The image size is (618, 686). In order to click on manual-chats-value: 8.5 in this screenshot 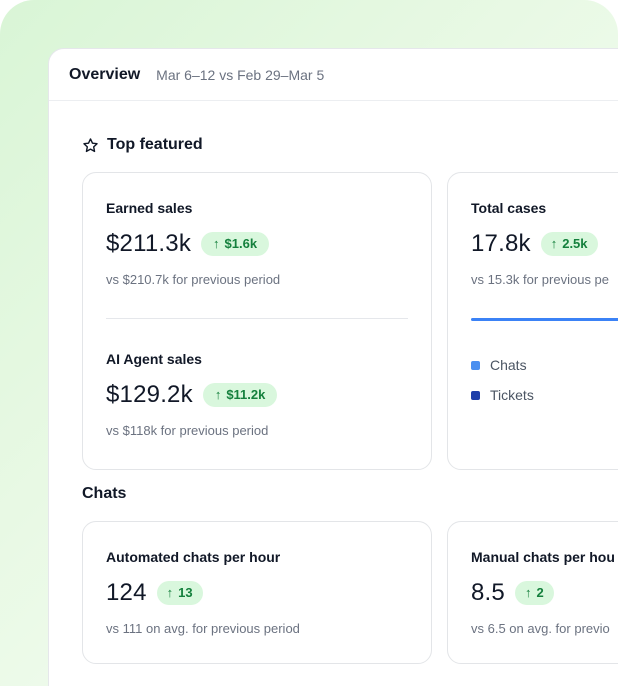, I will do `click(488, 592)`.